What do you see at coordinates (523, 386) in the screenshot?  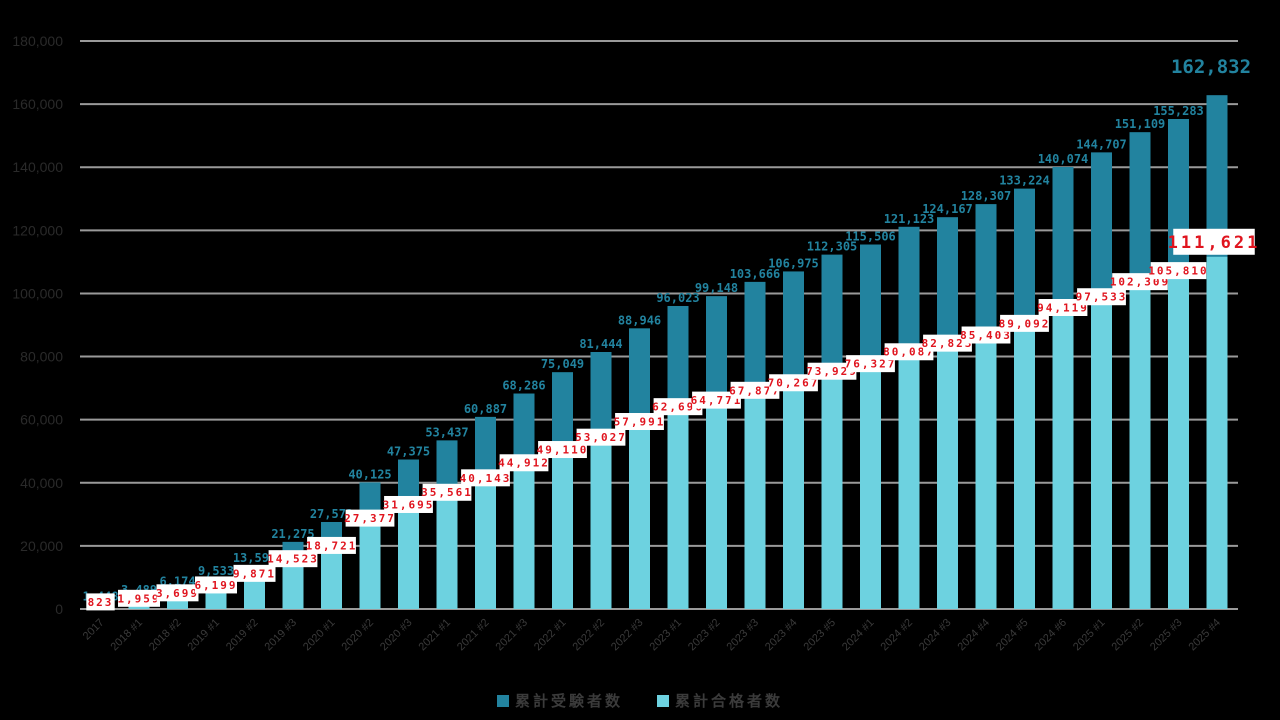 I see `data-label-total: 68,286` at bounding box center [523, 386].